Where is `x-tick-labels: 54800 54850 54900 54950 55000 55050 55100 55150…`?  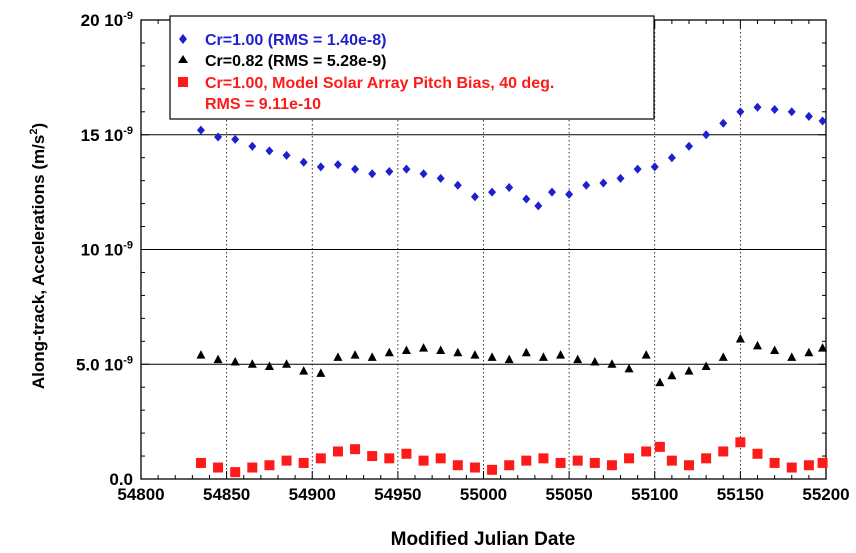
x-tick-labels: 54800 54850 54900 54950 55000 55050 55100 55150… is located at coordinates (483, 494).